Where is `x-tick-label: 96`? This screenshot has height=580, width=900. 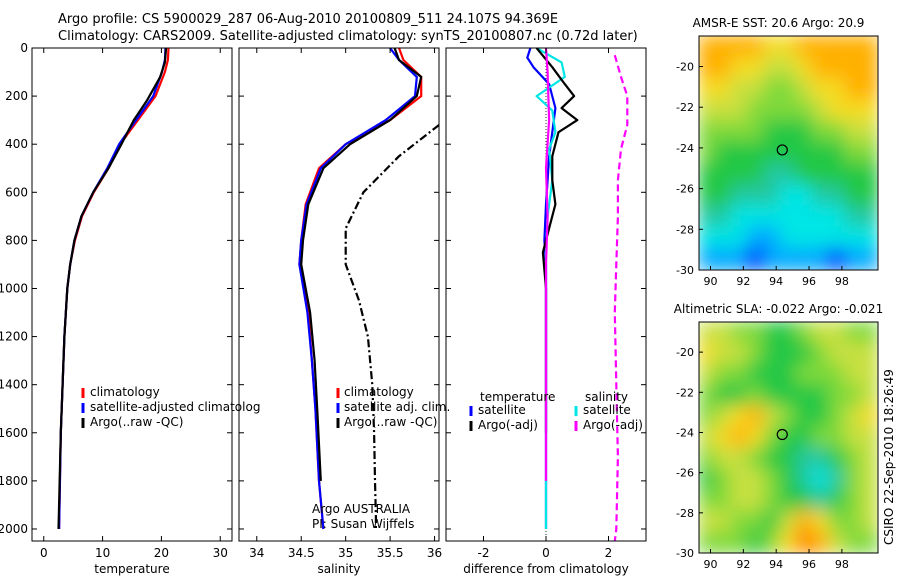
x-tick-label: 96 is located at coordinates (809, 281).